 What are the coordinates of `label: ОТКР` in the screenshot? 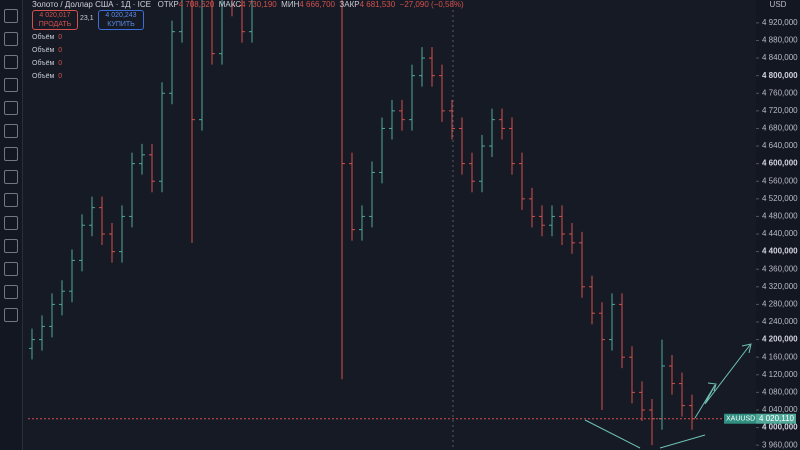 It's located at (168, 4).